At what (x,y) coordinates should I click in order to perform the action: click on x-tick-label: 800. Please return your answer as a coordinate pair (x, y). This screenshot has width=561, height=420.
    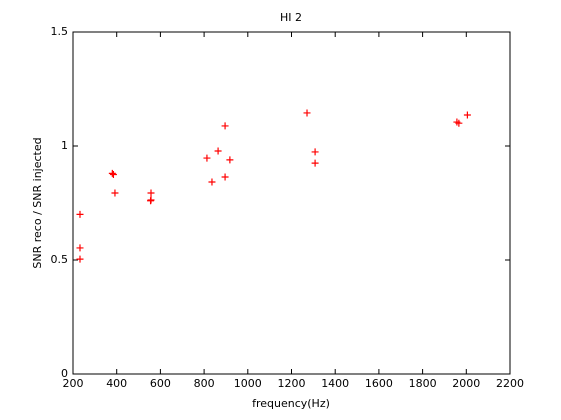
    Looking at the image, I should click on (204, 383).